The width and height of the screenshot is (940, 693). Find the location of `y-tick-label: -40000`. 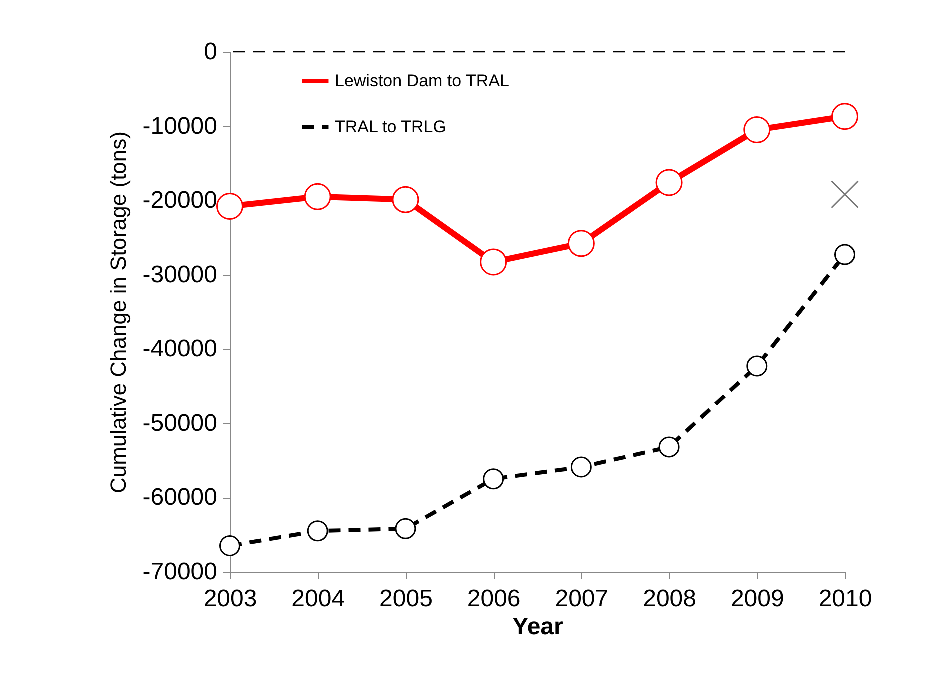

y-tick-label: -40000 is located at coordinates (180, 349).